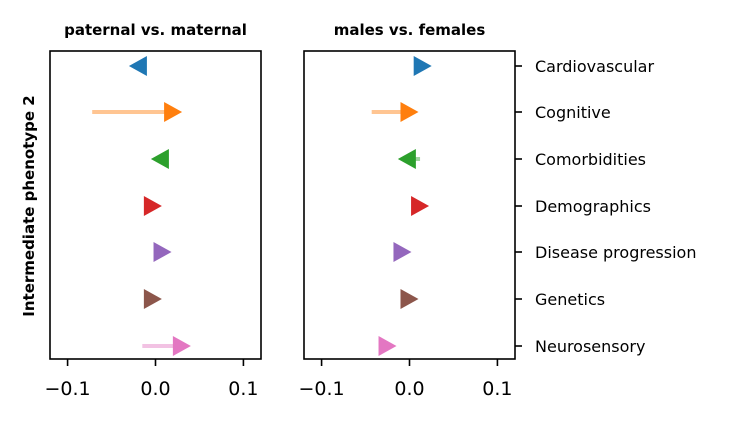 The width and height of the screenshot is (751, 423). Describe the element at coordinates (155, 30) in the screenshot. I see `panel-title: paternal vs. maternal` at that location.